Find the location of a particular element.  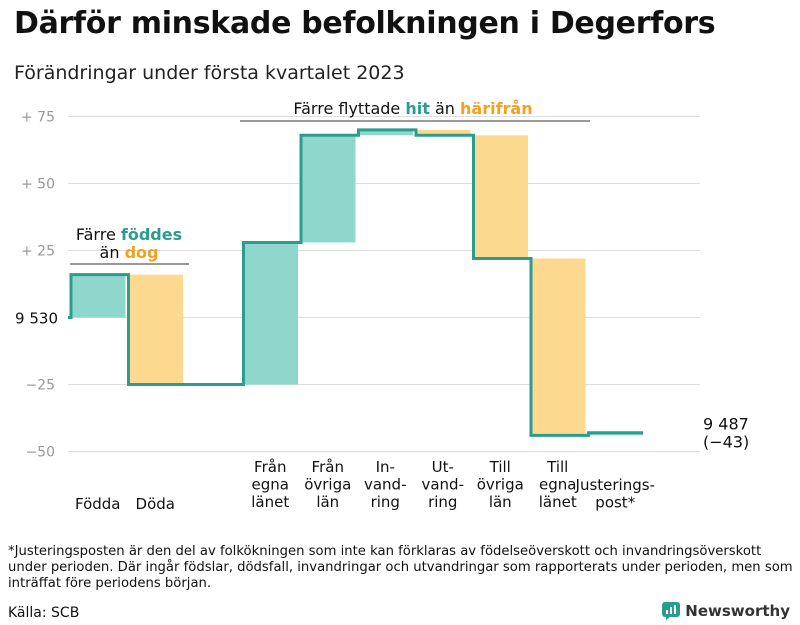

category-label: Ut- is located at coordinates (443, 467).